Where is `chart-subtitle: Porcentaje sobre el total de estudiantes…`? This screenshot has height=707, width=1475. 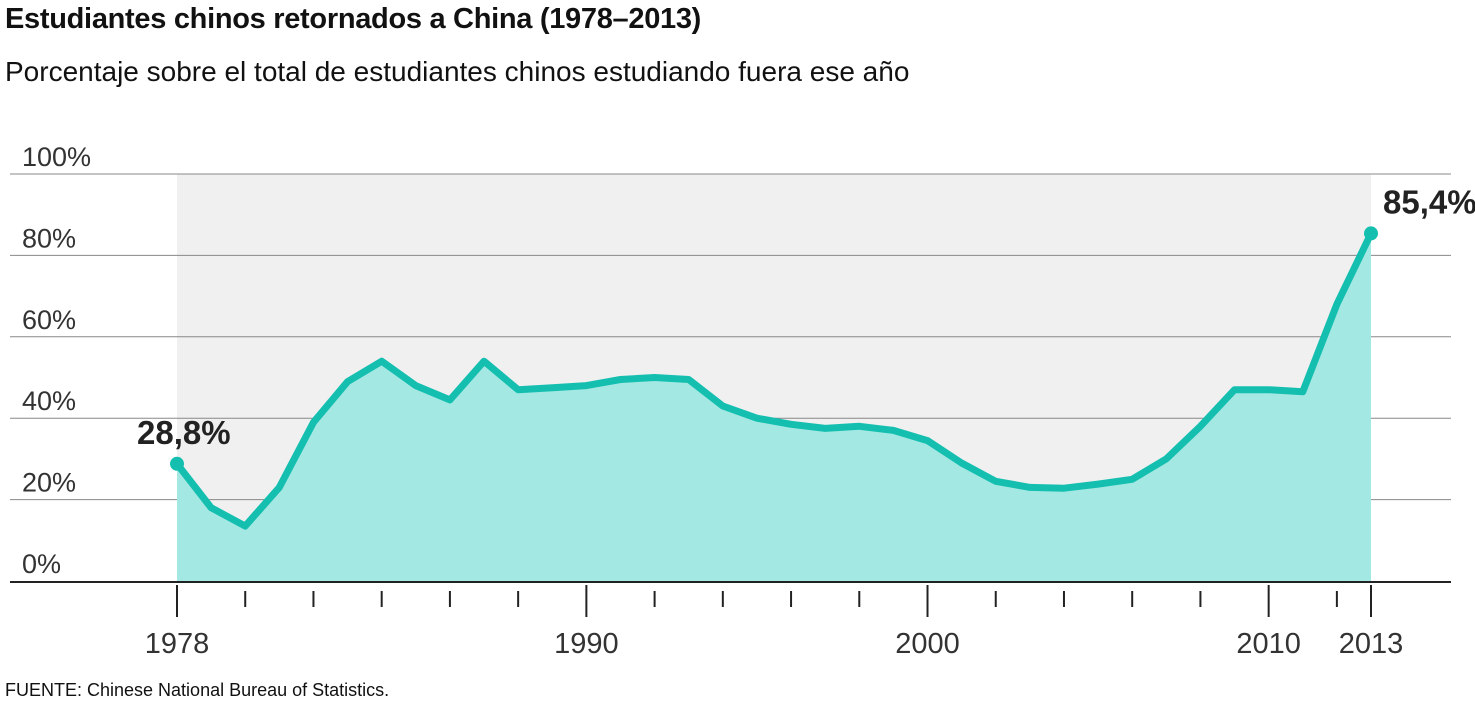 chart-subtitle: Porcentaje sobre el total de estudiantes… is located at coordinates (457, 71).